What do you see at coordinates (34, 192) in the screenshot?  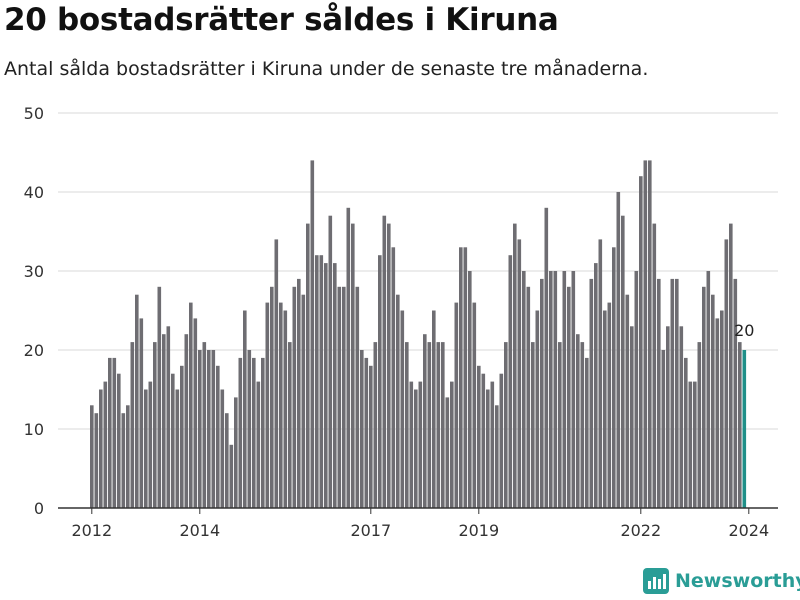 I see `y-tick-label: 40` at bounding box center [34, 192].